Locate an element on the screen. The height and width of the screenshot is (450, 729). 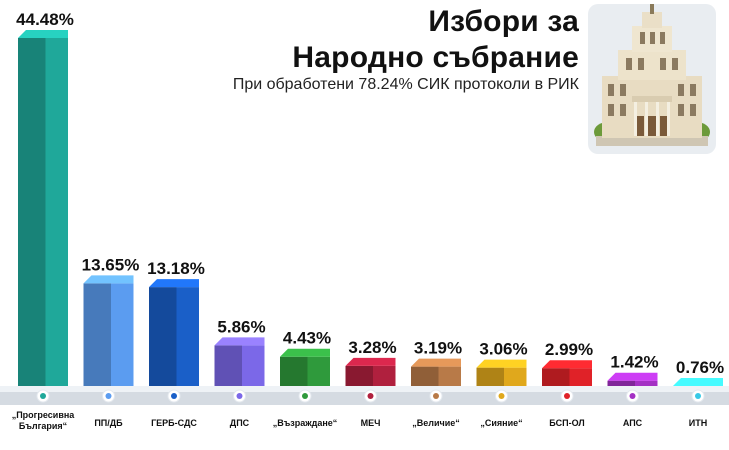
category-label: ДПС is located at coordinates (240, 423).